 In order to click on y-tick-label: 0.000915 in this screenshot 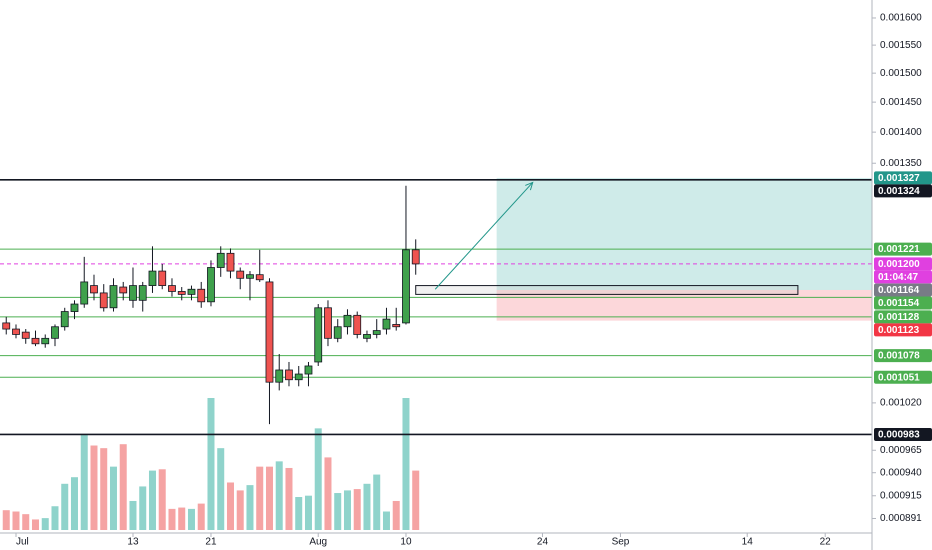, I will do `click(901, 495)`.